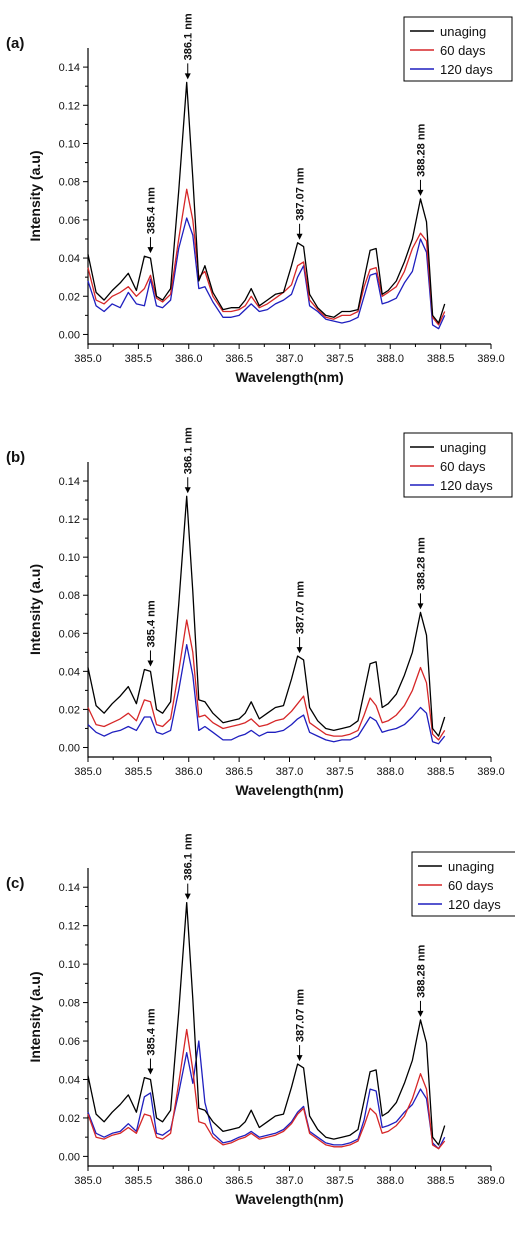 The height and width of the screenshot is (1236, 515). I want to click on panel-label: (b), so click(15, 457).